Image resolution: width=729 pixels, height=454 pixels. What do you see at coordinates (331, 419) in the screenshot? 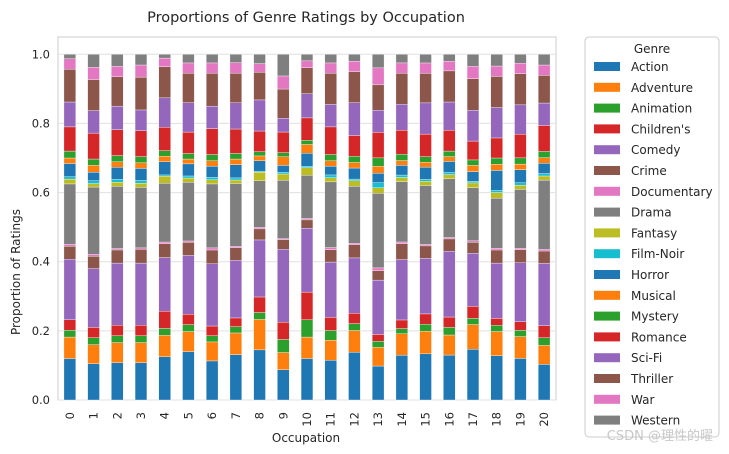
I see `x-tick-label: 11` at bounding box center [331, 419].